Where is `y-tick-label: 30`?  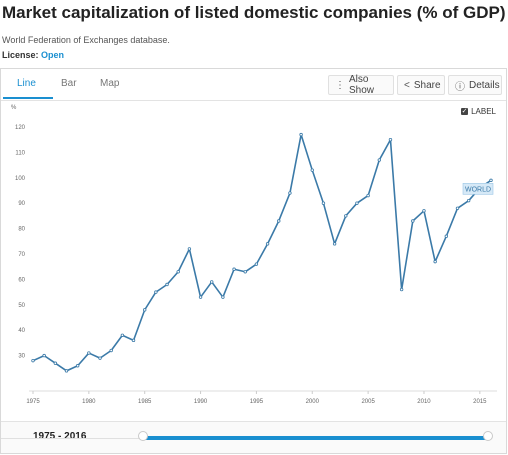 y-tick-label: 30 is located at coordinates (21, 357).